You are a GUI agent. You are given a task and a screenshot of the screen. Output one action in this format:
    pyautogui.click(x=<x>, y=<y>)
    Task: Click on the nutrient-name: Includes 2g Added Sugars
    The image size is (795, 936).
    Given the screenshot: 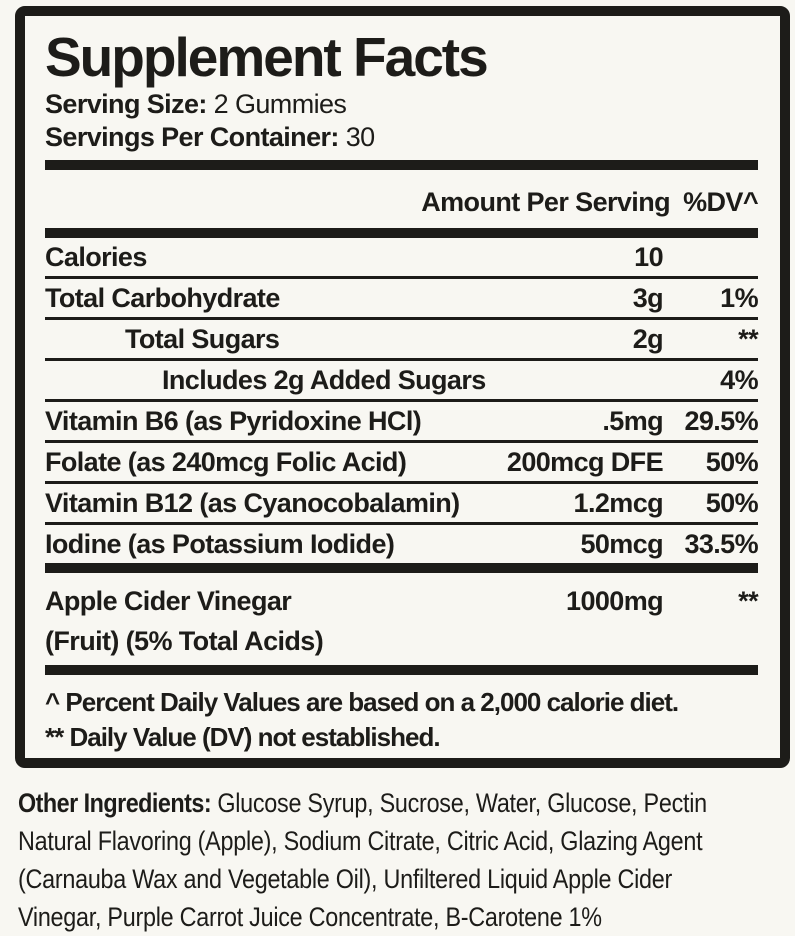 What is the action you would take?
    pyautogui.click(x=324, y=380)
    